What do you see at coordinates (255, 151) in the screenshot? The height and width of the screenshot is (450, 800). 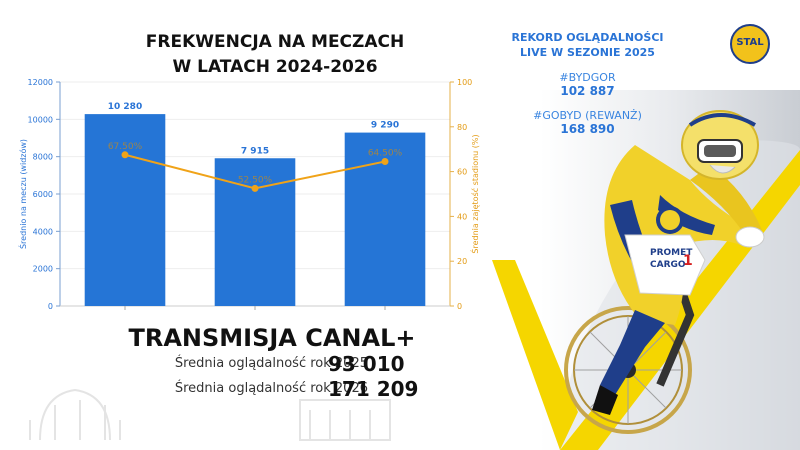 I see `bar-value-label: 7 915` at bounding box center [255, 151].